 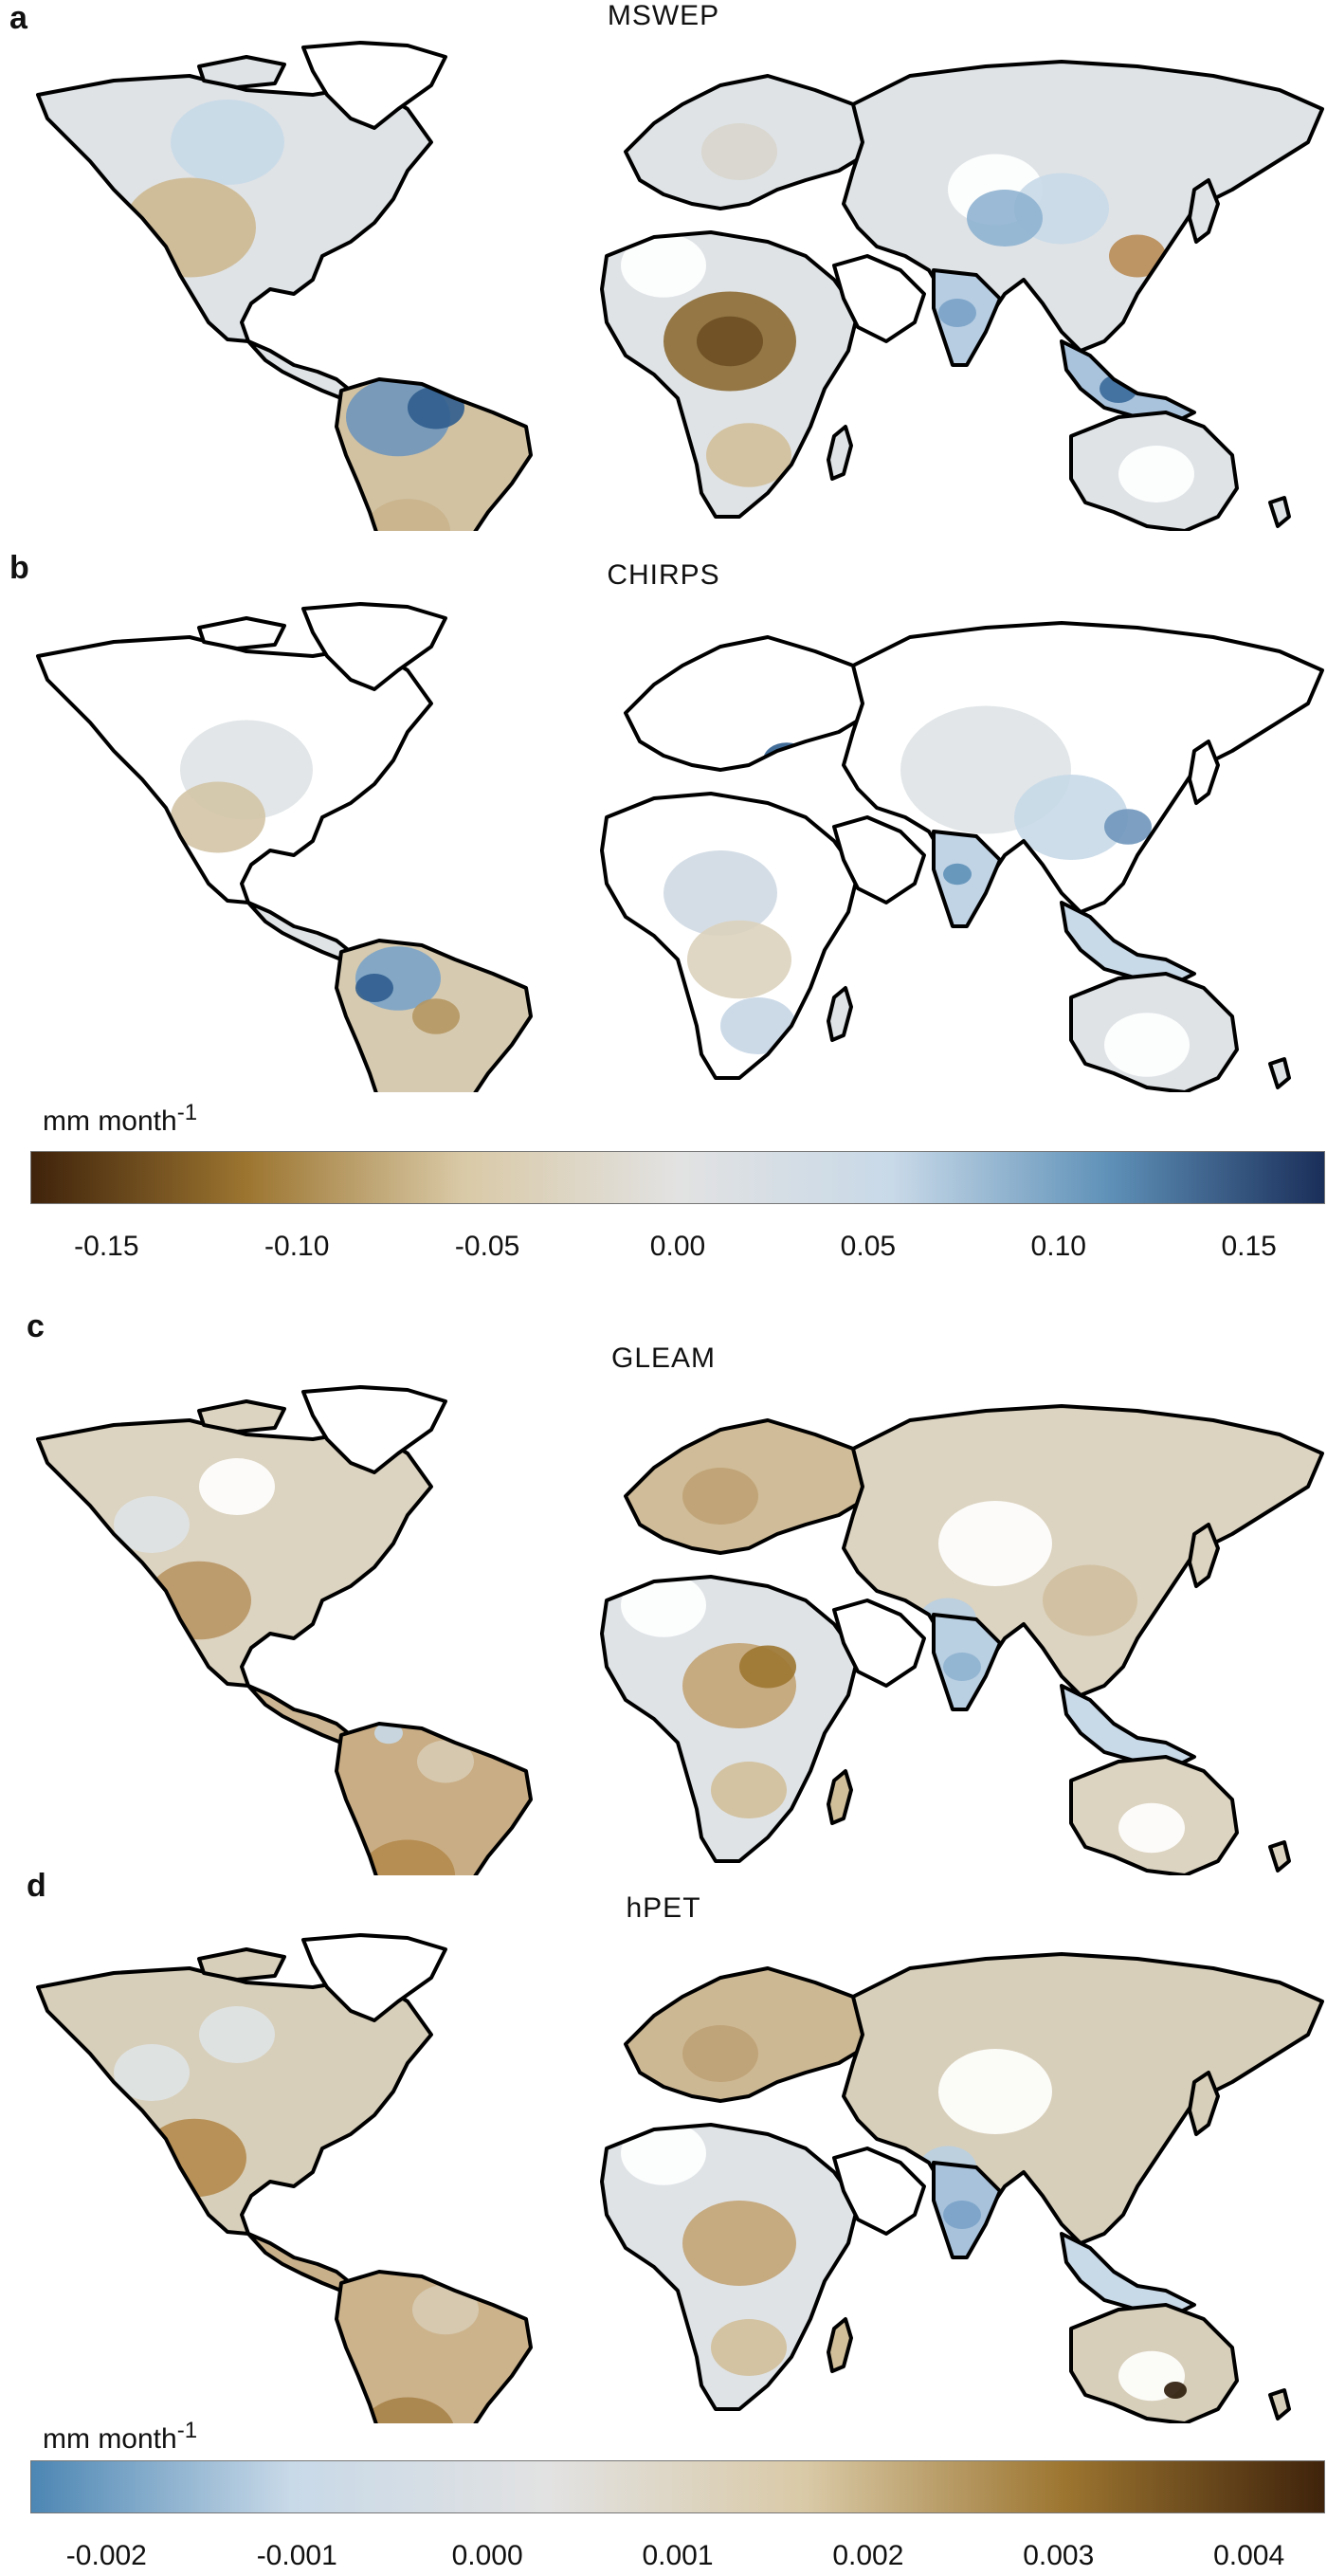 What do you see at coordinates (487, 1246) in the screenshot?
I see `tick-label: -0.05` at bounding box center [487, 1246].